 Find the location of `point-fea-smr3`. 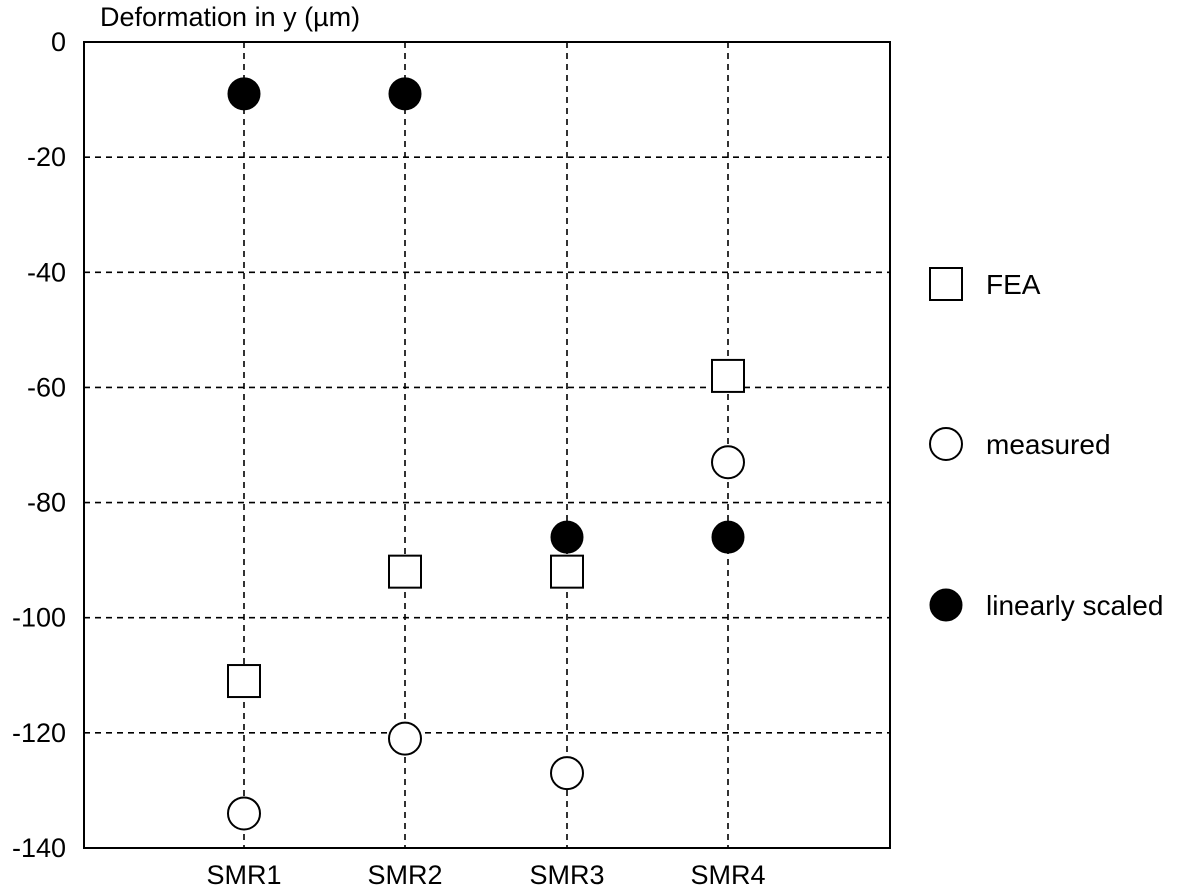

point-fea-smr3 is located at coordinates (567, 571).